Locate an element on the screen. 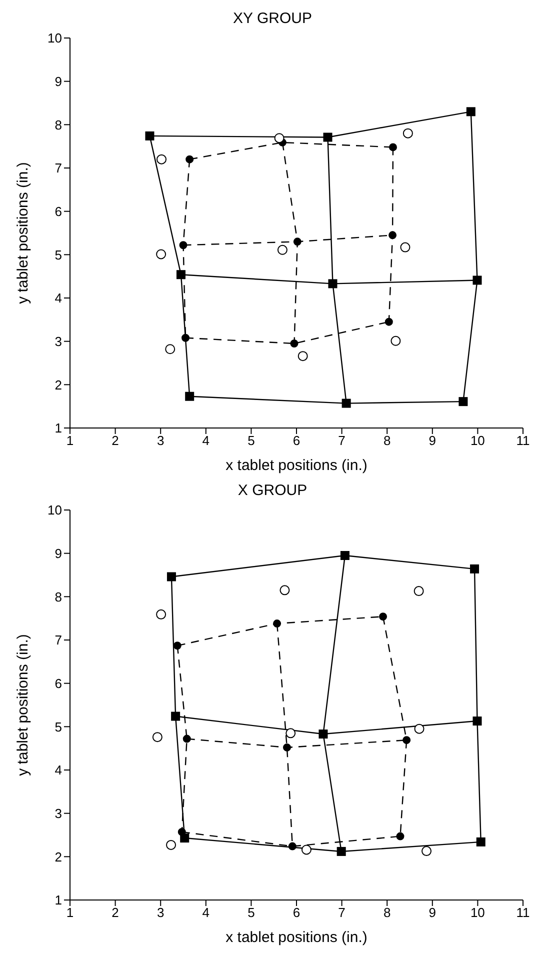  chart-title: XY GROUP is located at coordinates (272, 19).